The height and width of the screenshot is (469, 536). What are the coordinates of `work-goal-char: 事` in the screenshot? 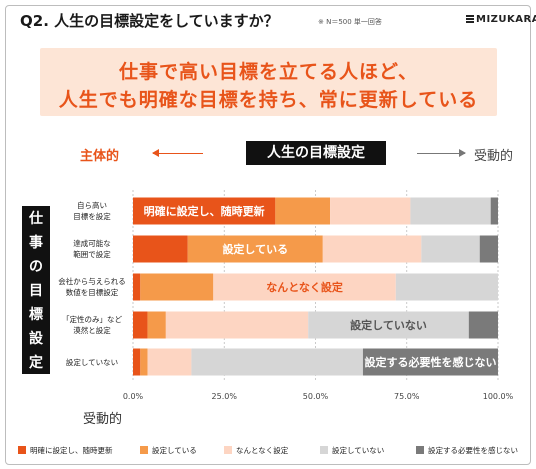 It's located at (36, 243).